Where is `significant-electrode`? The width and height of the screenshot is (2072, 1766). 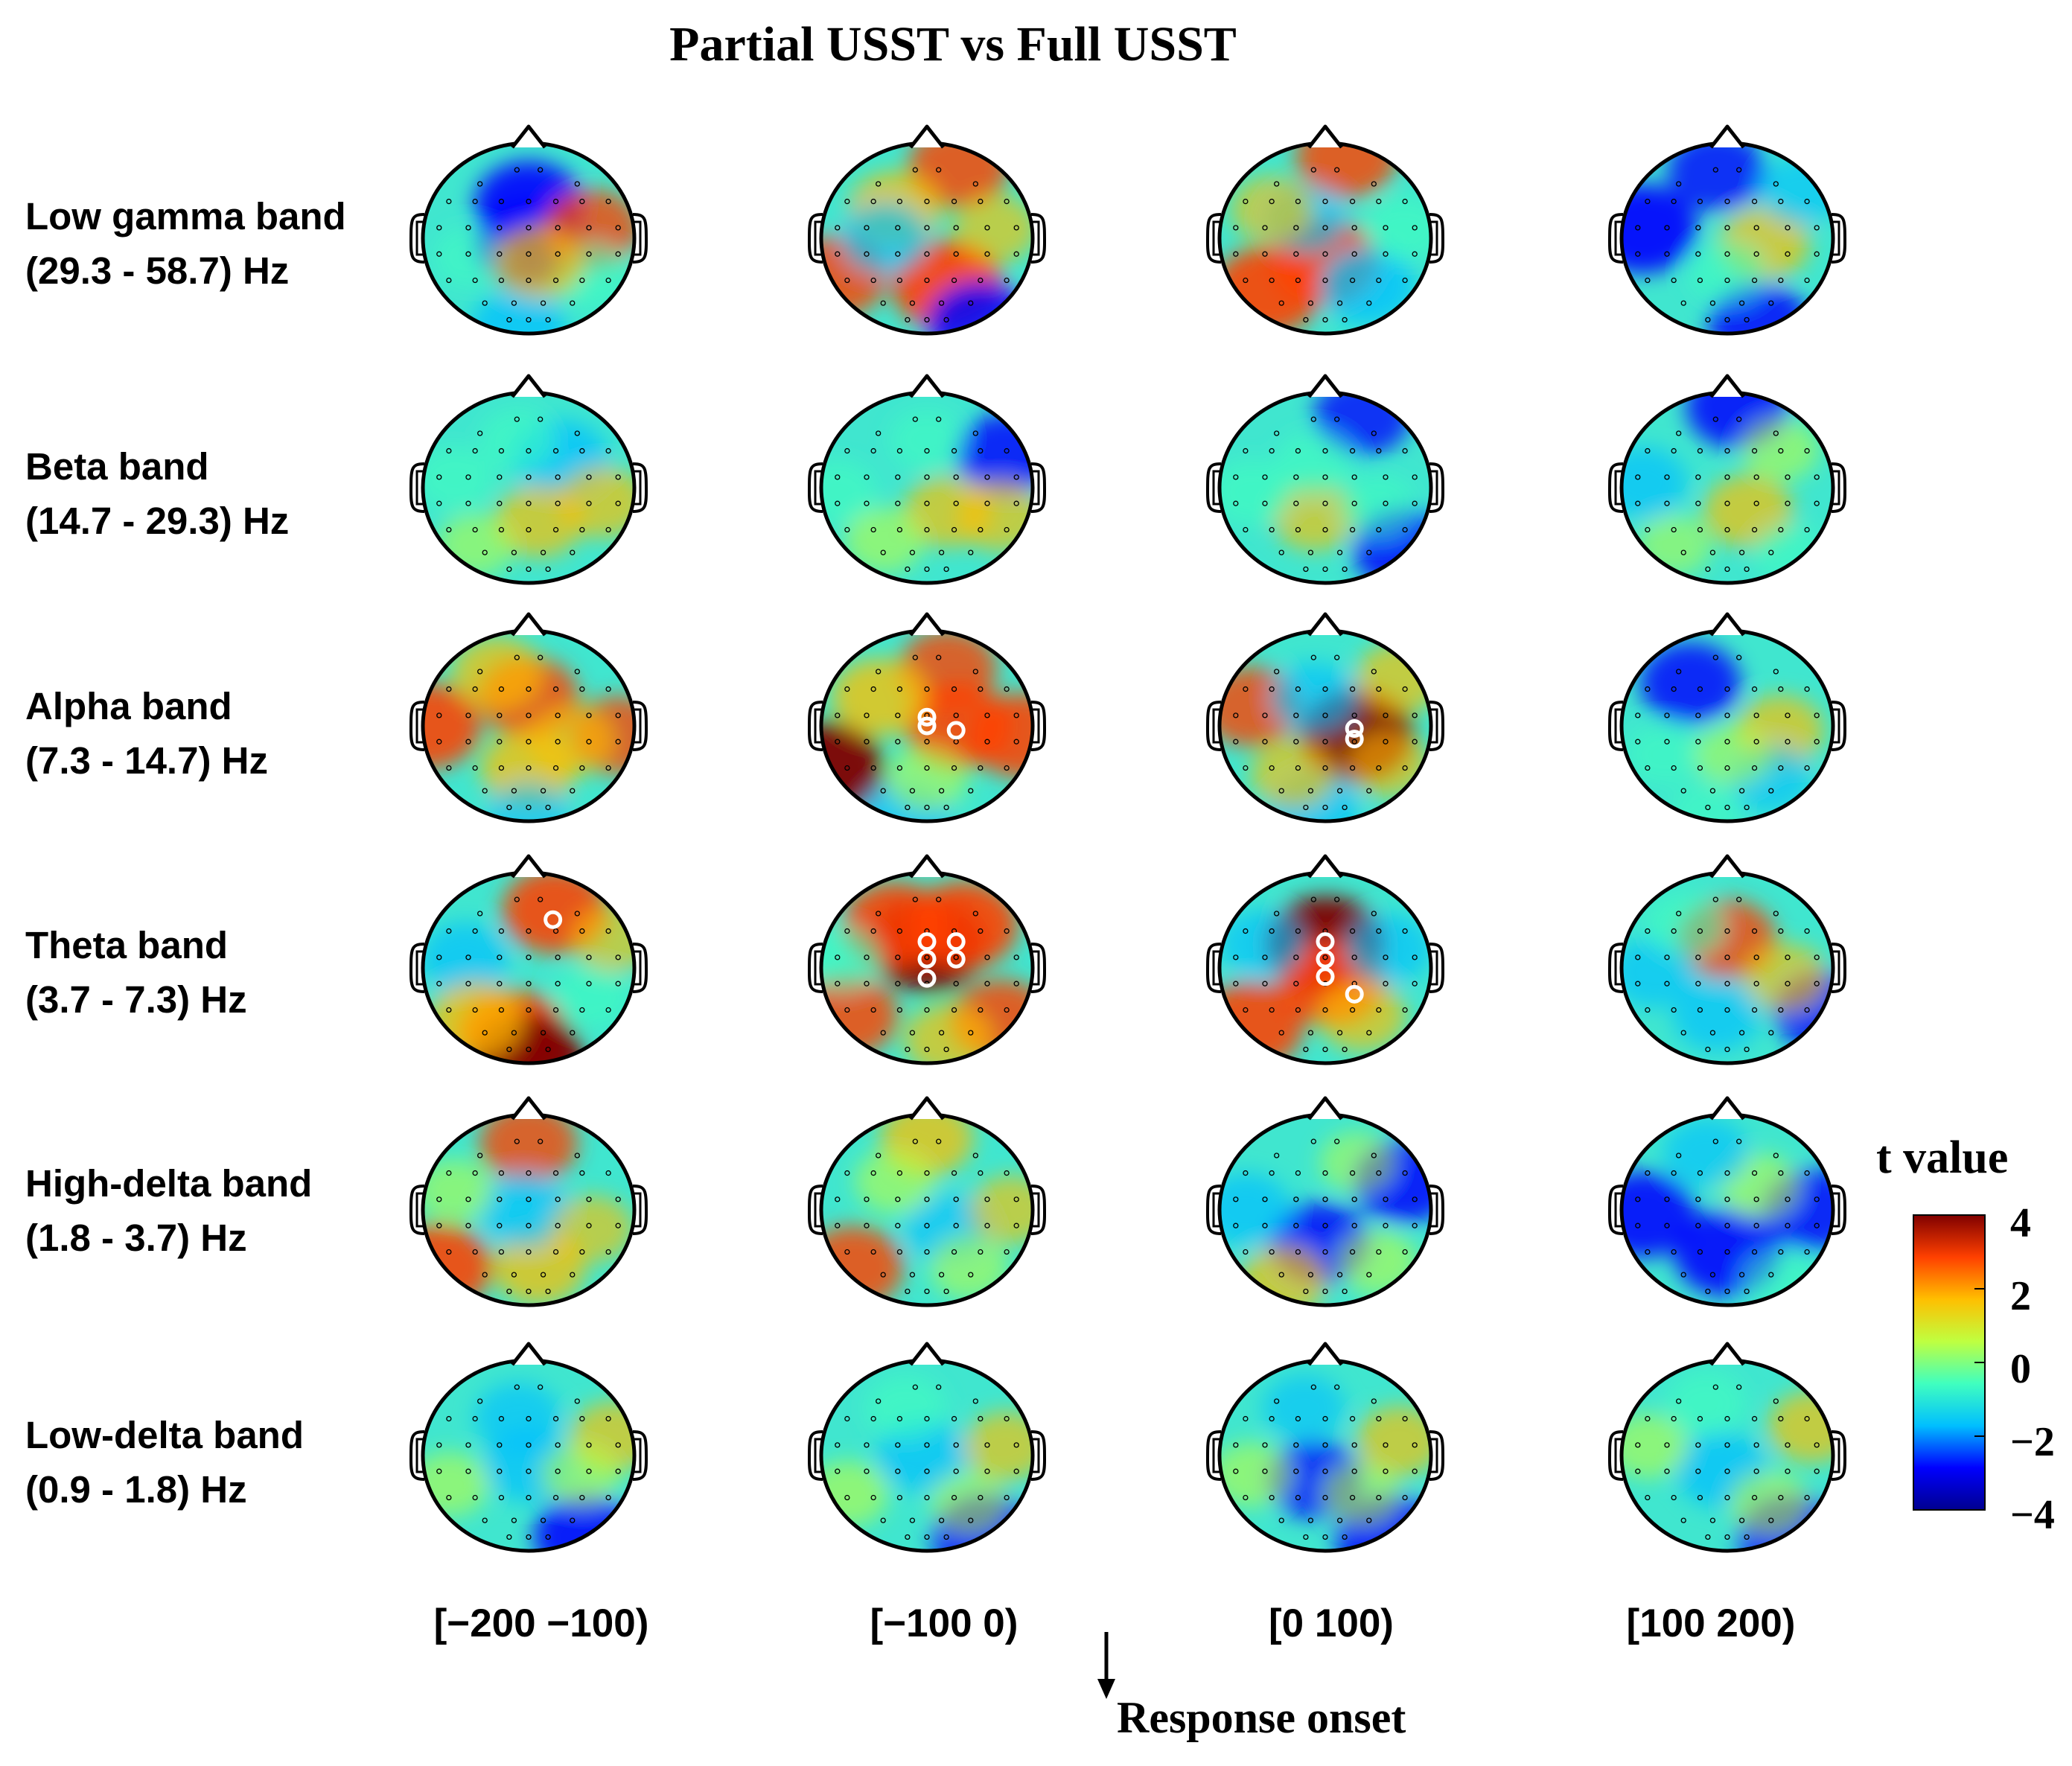 significant-electrode is located at coordinates (956, 959).